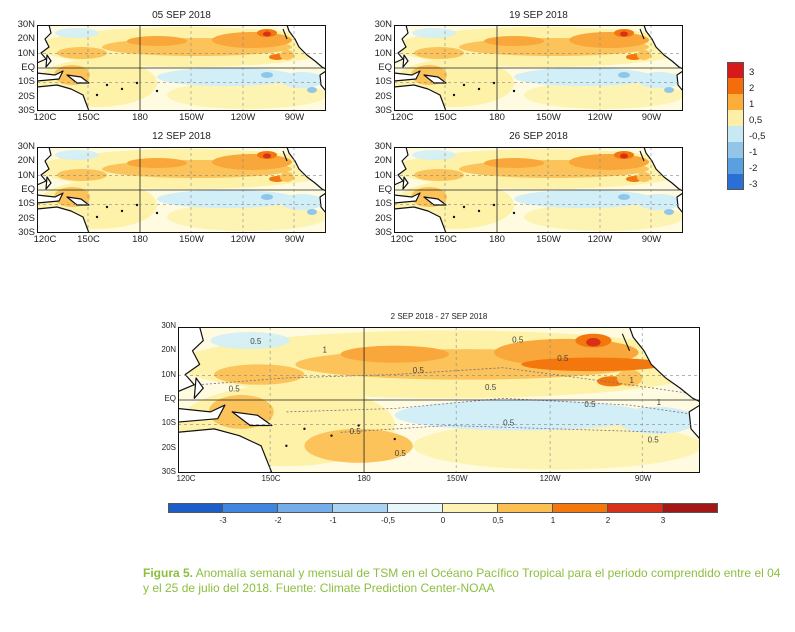 This screenshot has height=632, width=795. What do you see at coordinates (267, 197) in the screenshot?
I see `cool-anomaly-spot` at bounding box center [267, 197].